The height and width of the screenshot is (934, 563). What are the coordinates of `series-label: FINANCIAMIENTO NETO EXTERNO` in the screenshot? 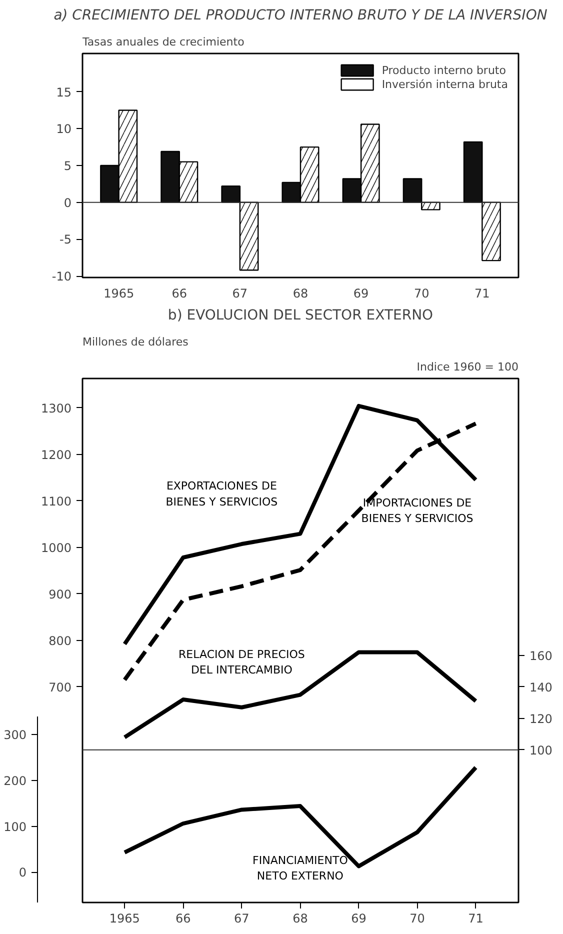 It's located at (300, 868).